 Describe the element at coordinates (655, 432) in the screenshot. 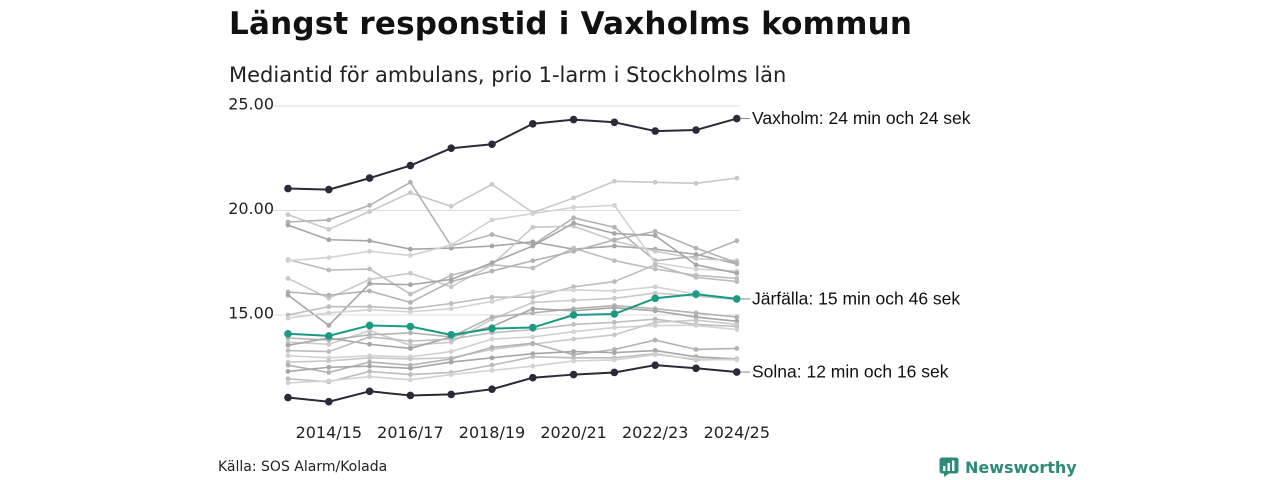

I see `x-tick-label: 2022/23` at that location.